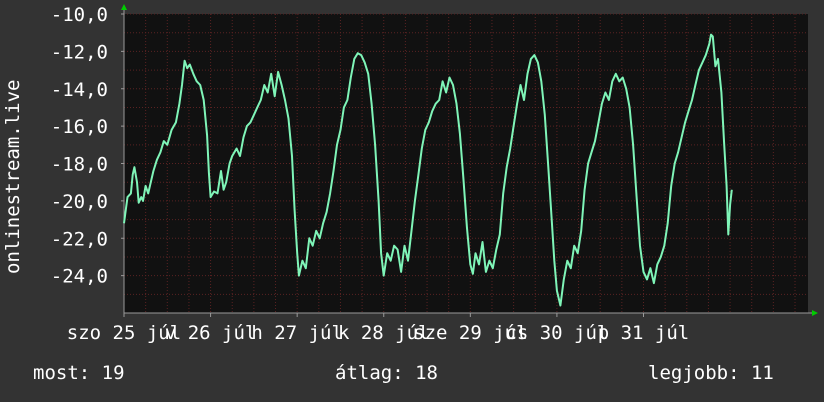  Describe the element at coordinates (470, 333) in the screenshot. I see `x-tick-label: sze 29 júl` at that location.